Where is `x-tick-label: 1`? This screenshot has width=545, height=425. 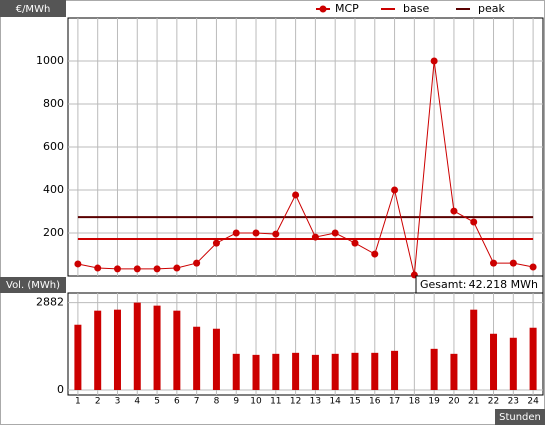 x-tick-label: 1 is located at coordinates (78, 402).